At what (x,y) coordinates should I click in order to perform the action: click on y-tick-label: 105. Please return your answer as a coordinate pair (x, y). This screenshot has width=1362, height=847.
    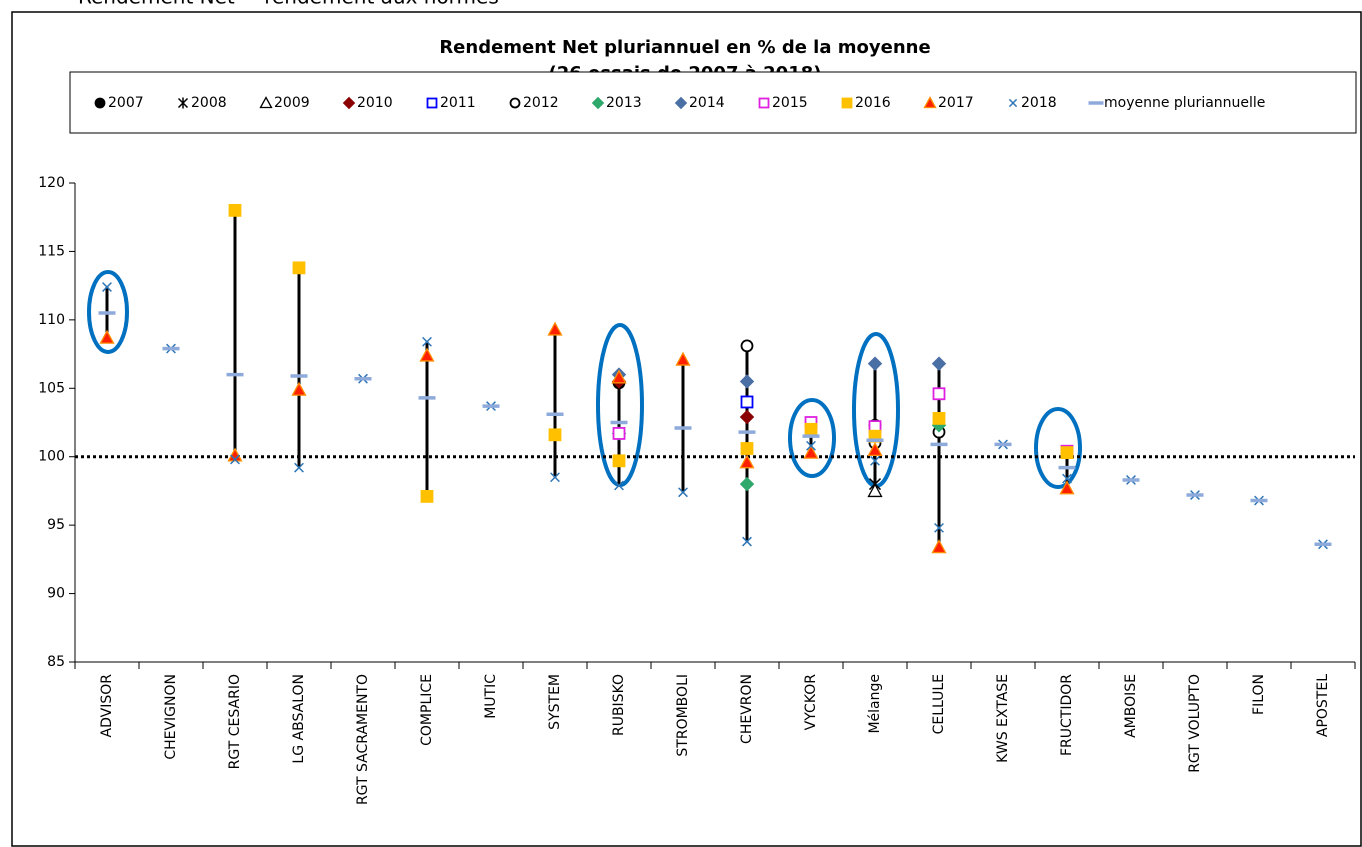
    Looking at the image, I should click on (51, 388).